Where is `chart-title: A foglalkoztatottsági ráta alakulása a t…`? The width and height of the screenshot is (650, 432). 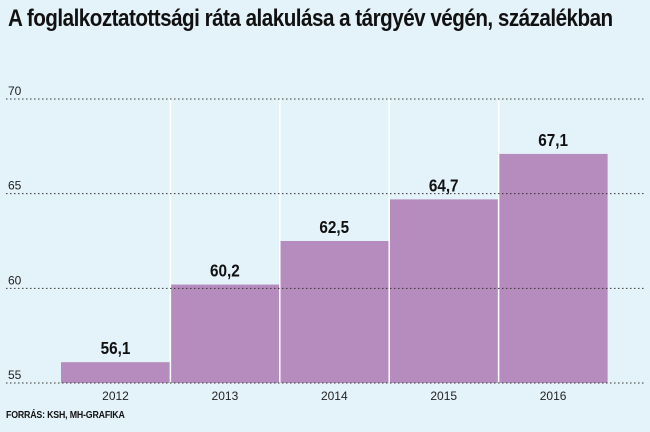
chart-title: A foglalkoztatottsági ráta alakulása a t… is located at coordinates (310, 18).